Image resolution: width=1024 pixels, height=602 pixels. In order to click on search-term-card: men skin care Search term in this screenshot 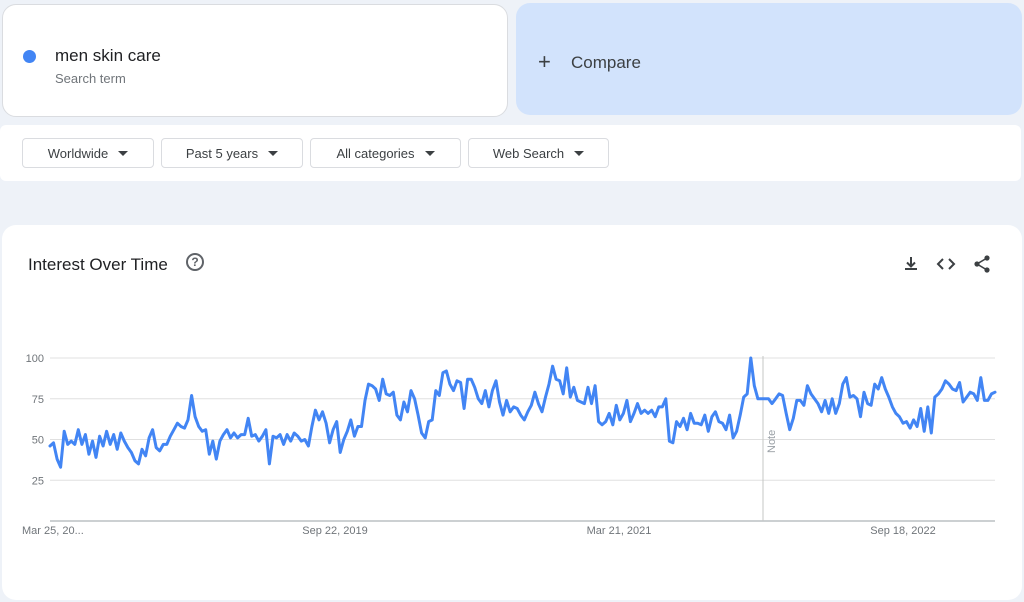, I will do `click(255, 60)`.